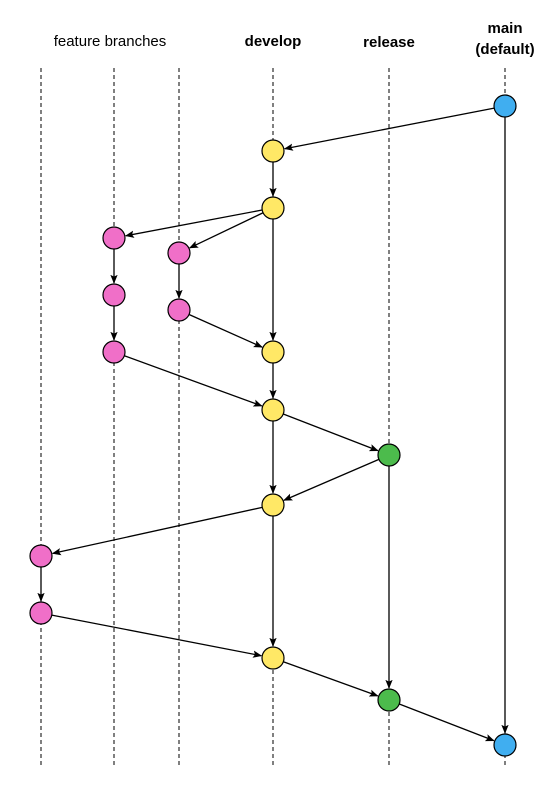 This screenshot has width=556, height=805. I want to click on lane-label: develop, so click(273, 41).